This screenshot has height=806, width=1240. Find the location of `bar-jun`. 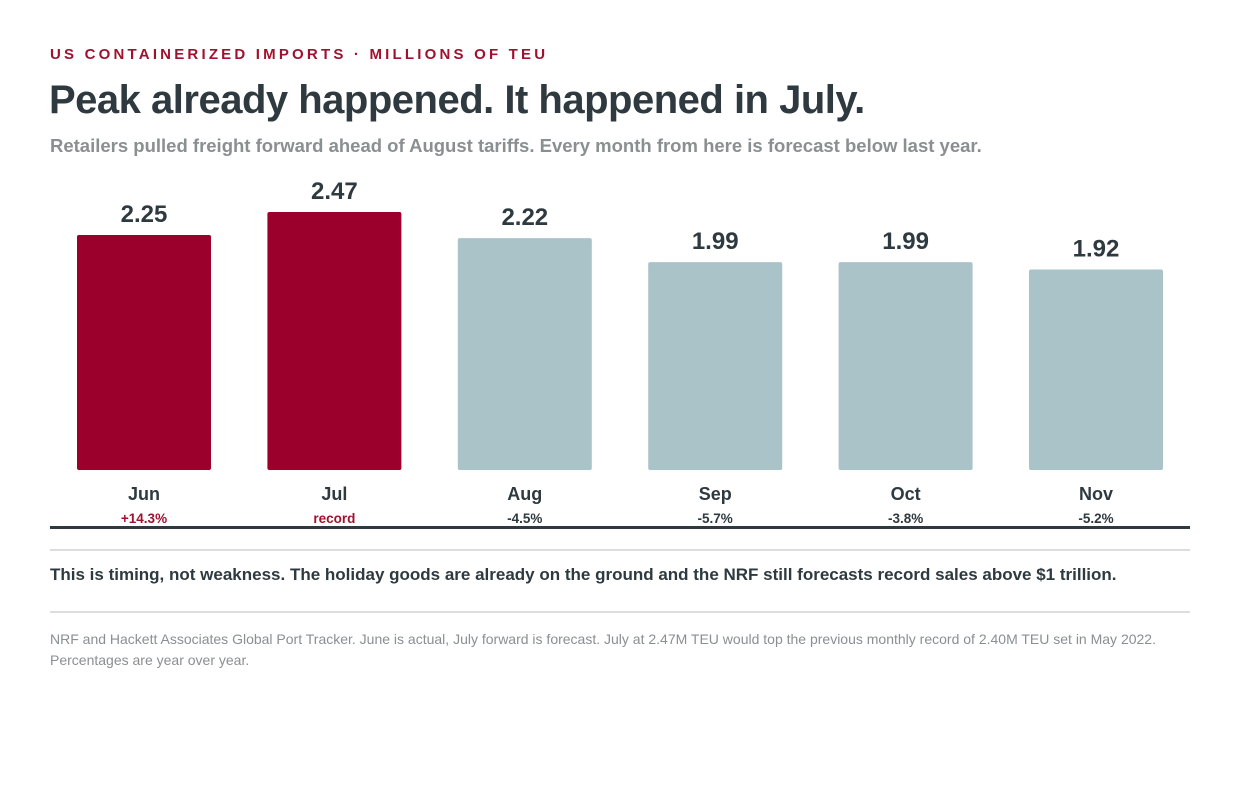

bar-jun is located at coordinates (144, 352).